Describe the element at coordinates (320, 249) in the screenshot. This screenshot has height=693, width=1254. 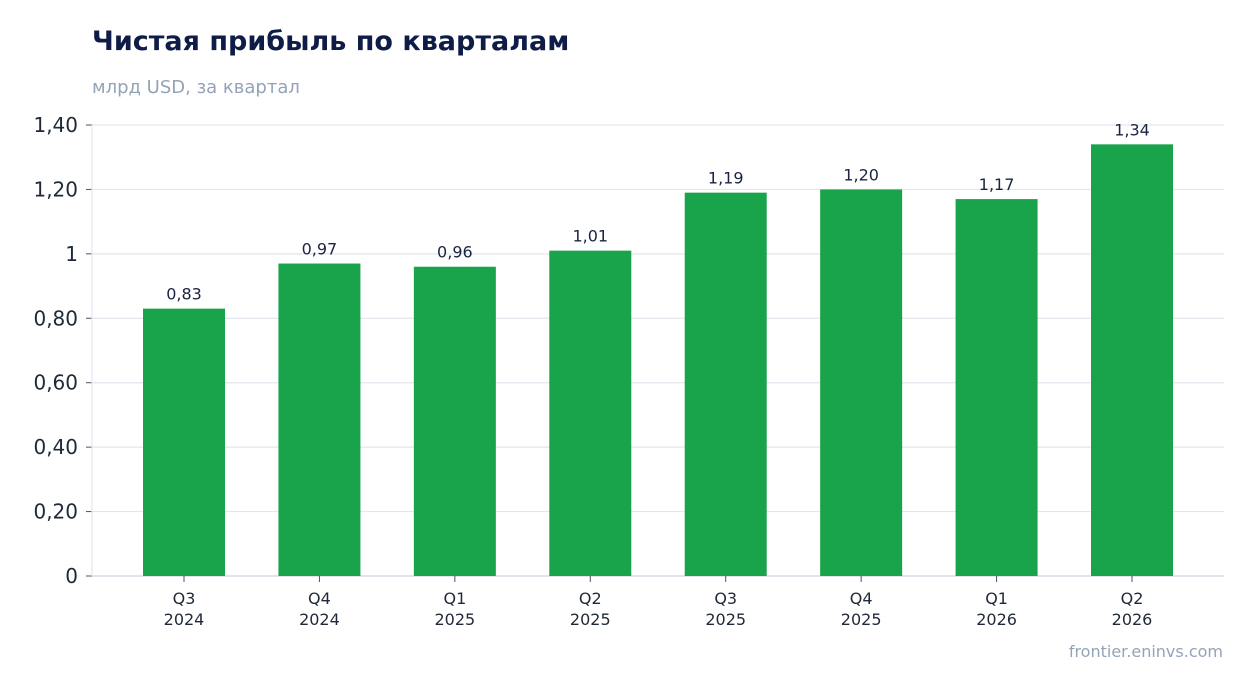
I see `data-label: 0,97` at that location.